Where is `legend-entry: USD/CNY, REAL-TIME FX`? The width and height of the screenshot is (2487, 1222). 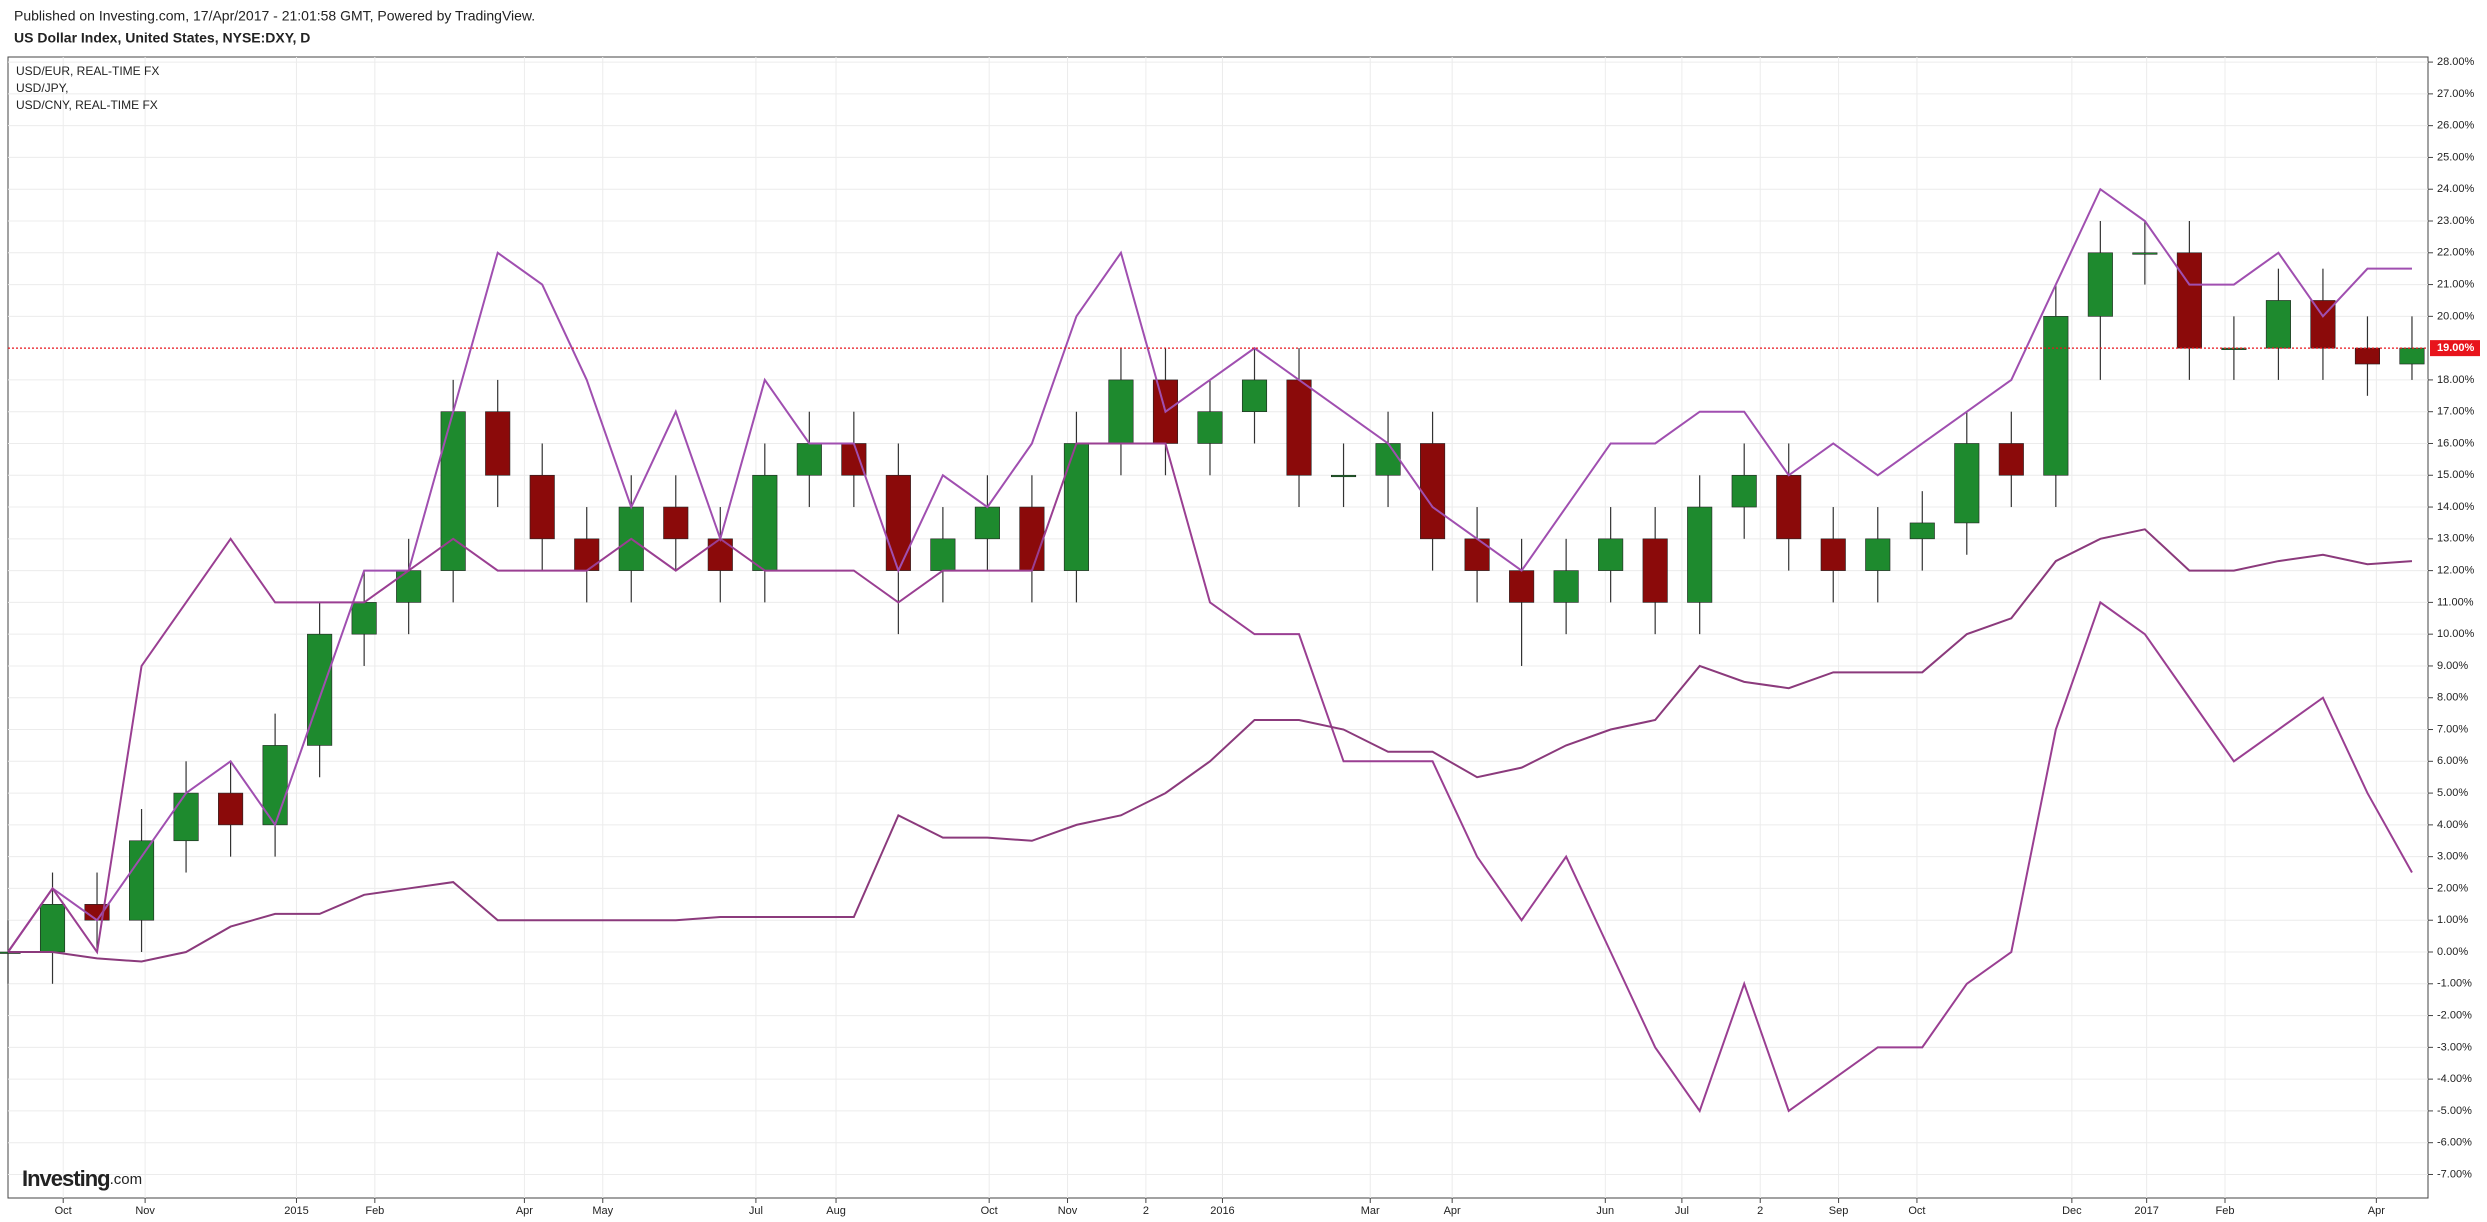 legend-entry: USD/CNY, REAL-TIME FX is located at coordinates (87, 105).